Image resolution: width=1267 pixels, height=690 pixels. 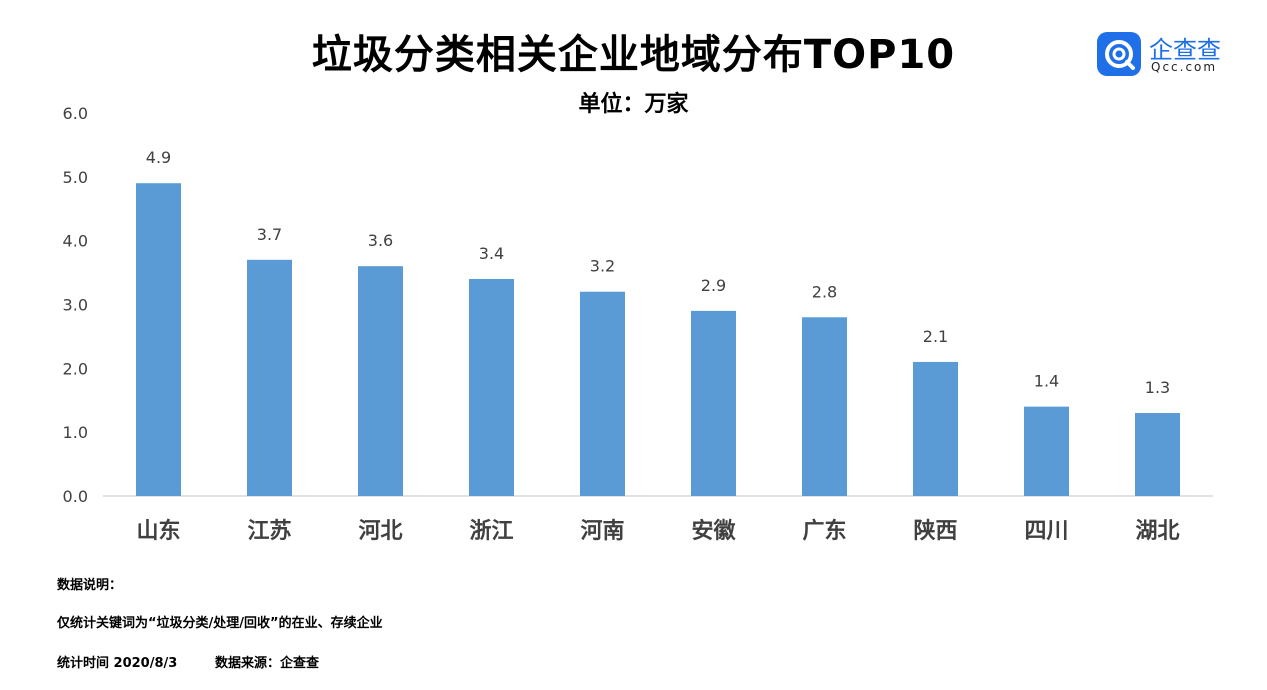 What do you see at coordinates (713, 531) in the screenshot?
I see `x-category-label: 安徽` at bounding box center [713, 531].